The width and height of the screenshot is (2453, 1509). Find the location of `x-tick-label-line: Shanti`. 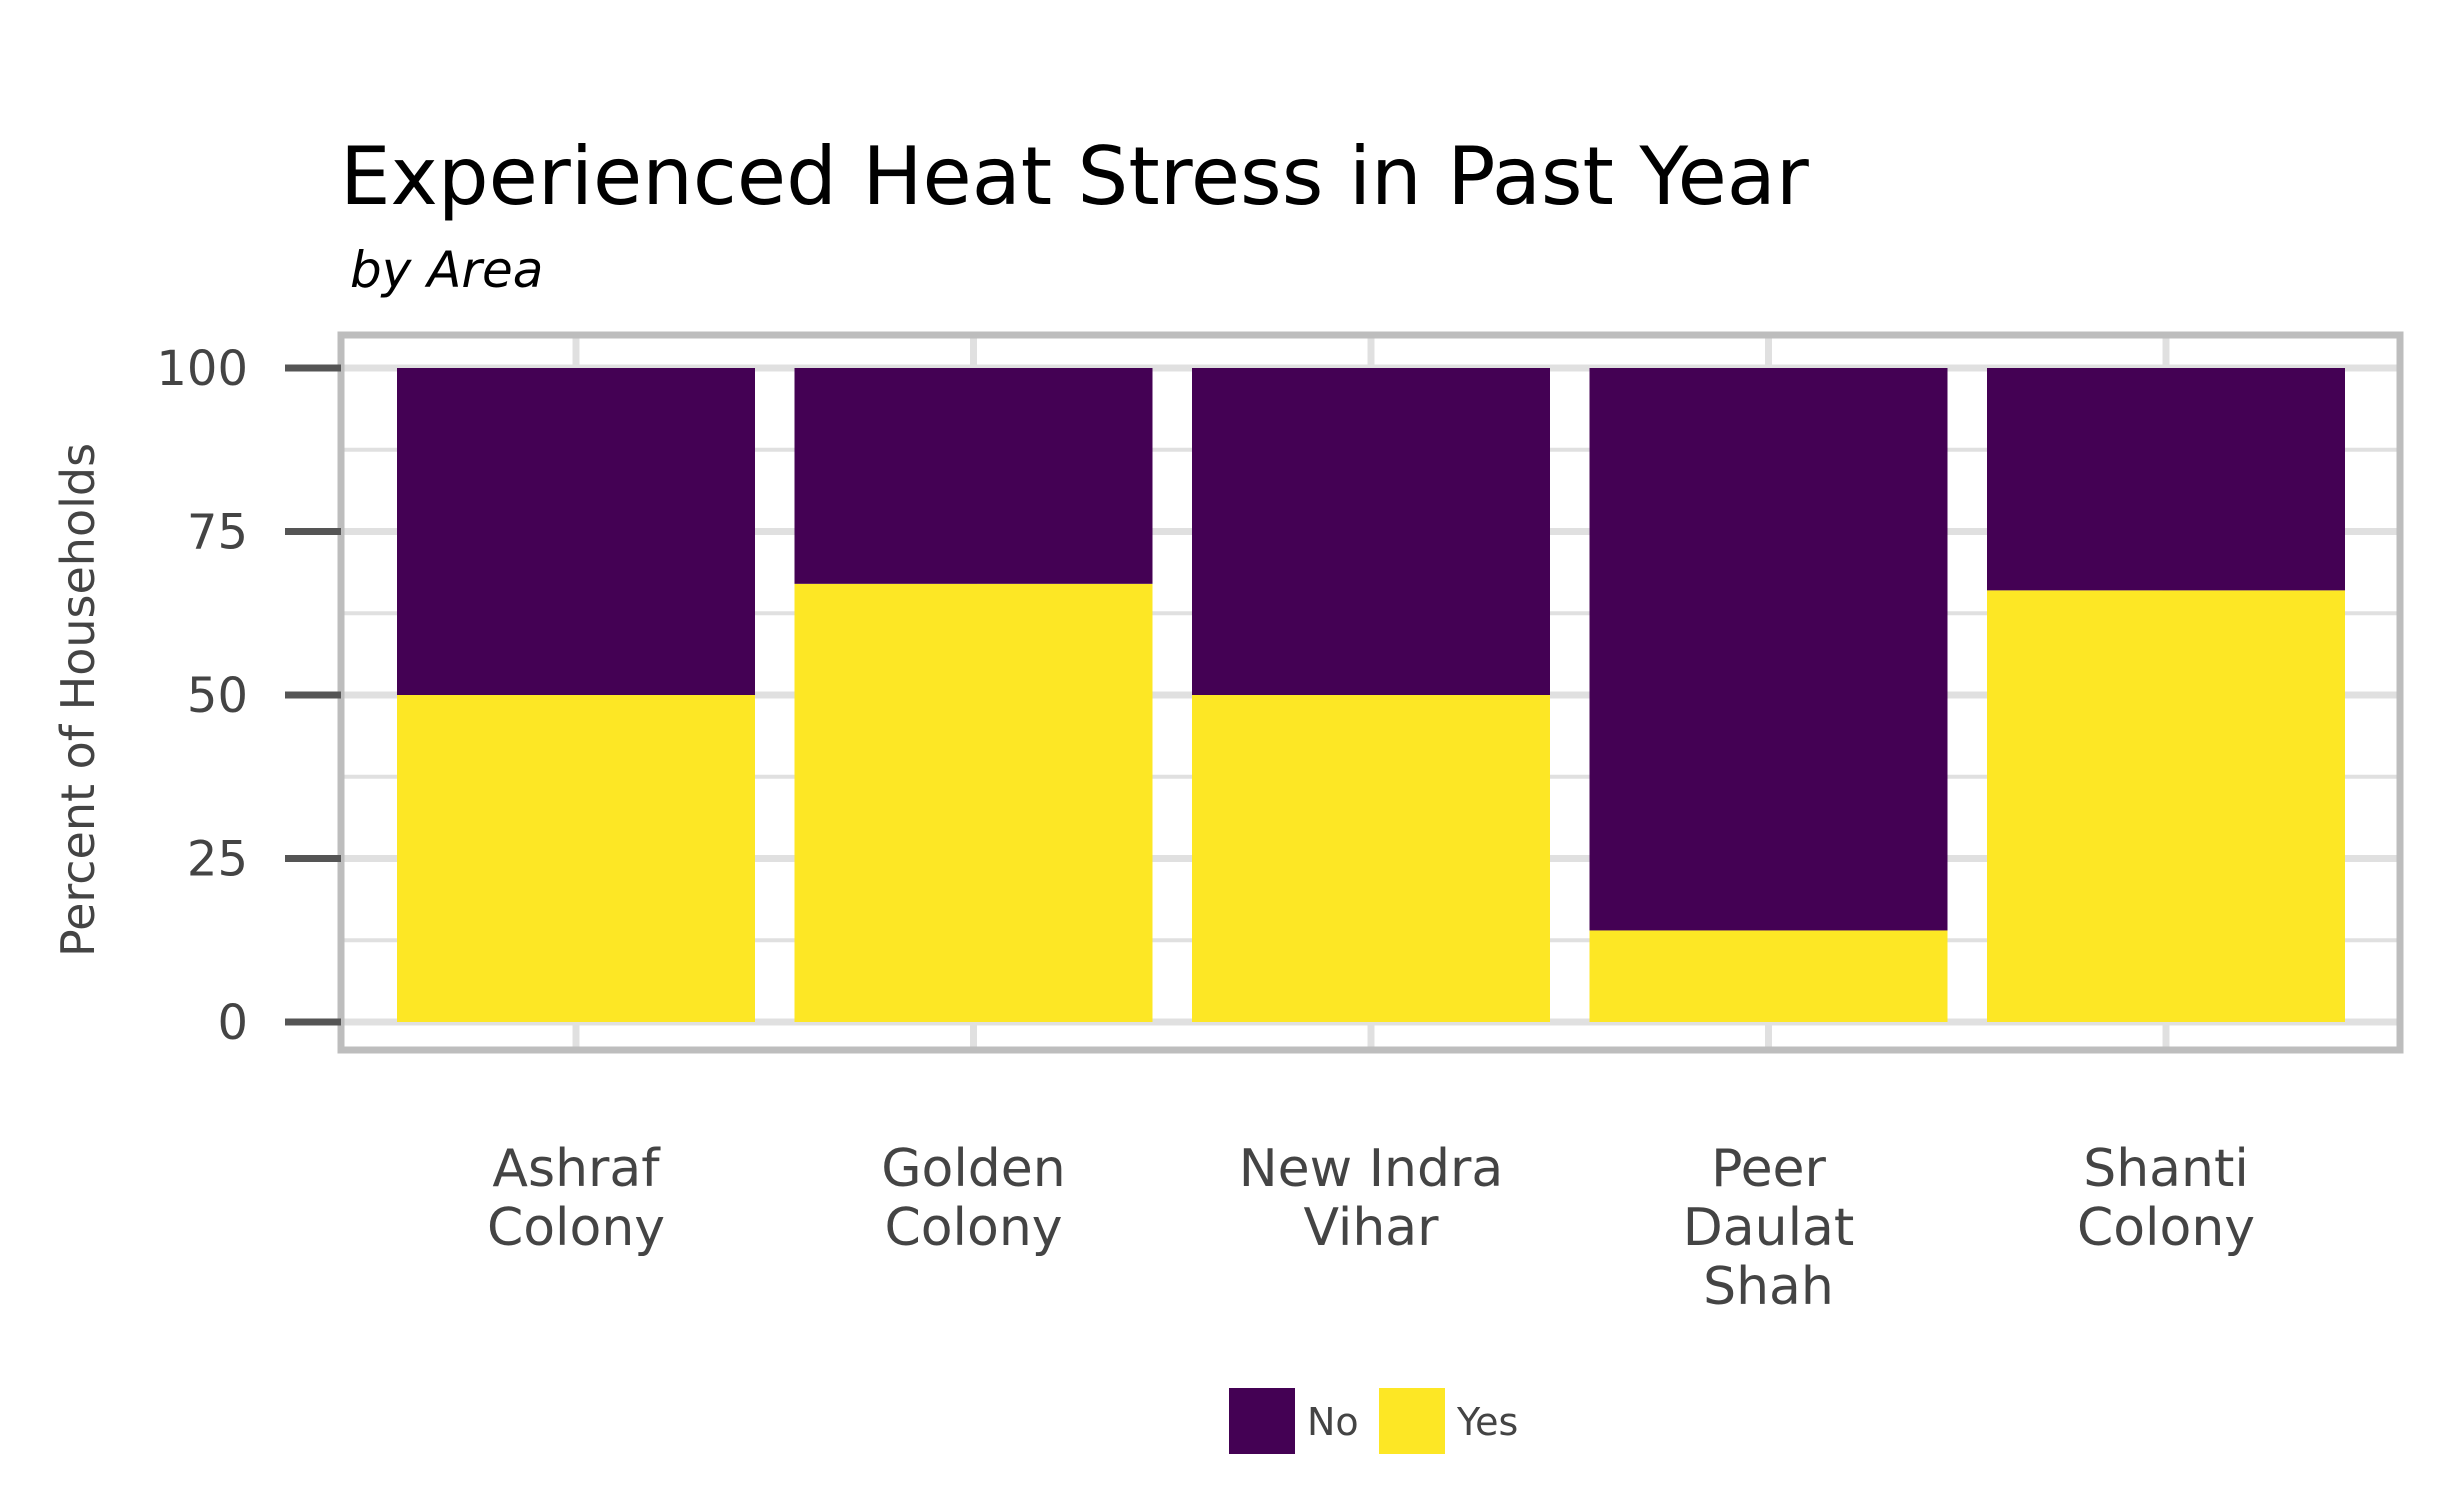

x-tick-label-line: Shanti is located at coordinates (2166, 1169).